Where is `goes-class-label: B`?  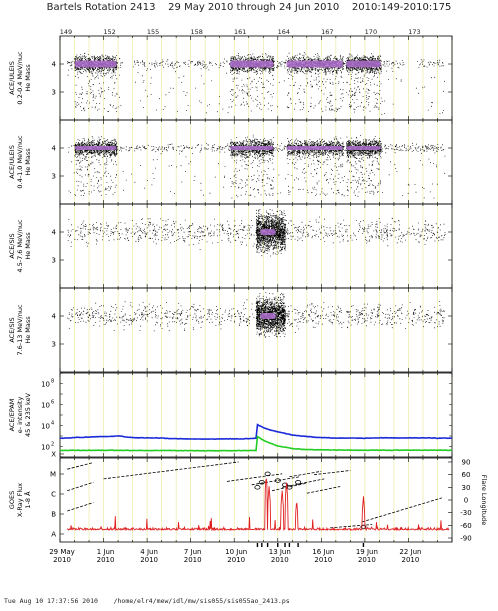 goes-class-label: B is located at coordinates (53, 515).